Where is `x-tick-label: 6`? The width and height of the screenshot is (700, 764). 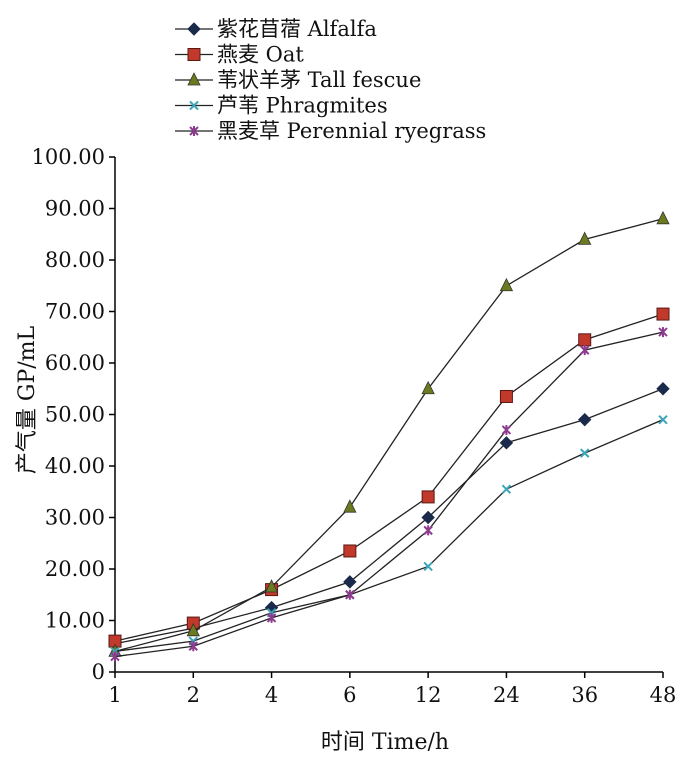
x-tick-label: 6 is located at coordinates (349, 695).